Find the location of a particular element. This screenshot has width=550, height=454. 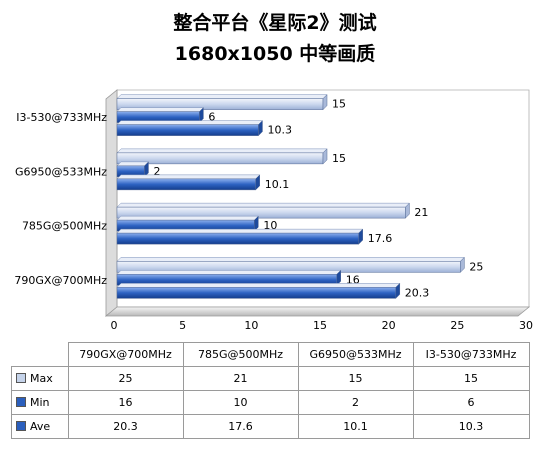

data-label: 25 is located at coordinates (476, 266).